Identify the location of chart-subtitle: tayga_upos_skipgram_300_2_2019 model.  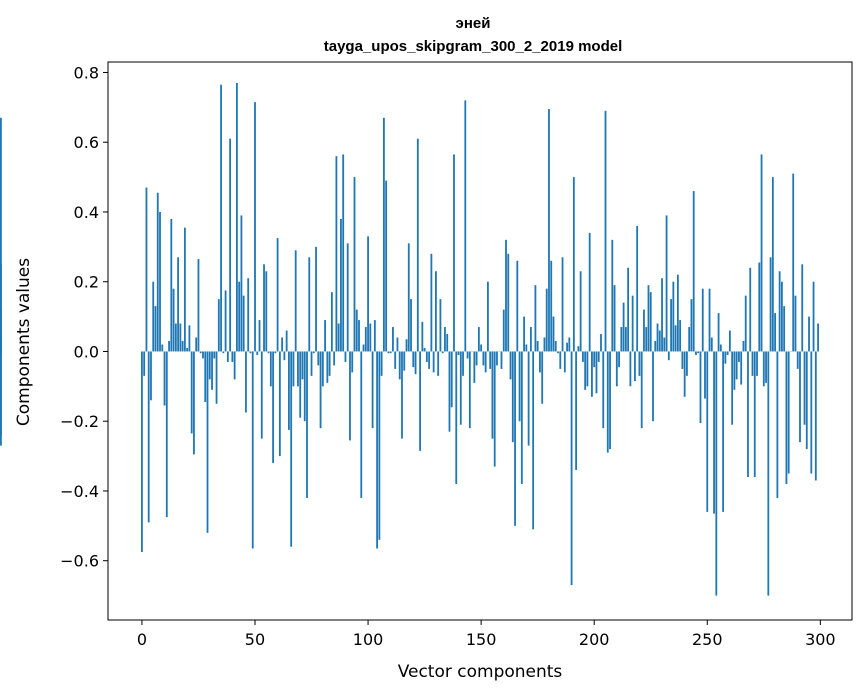
(473, 46).